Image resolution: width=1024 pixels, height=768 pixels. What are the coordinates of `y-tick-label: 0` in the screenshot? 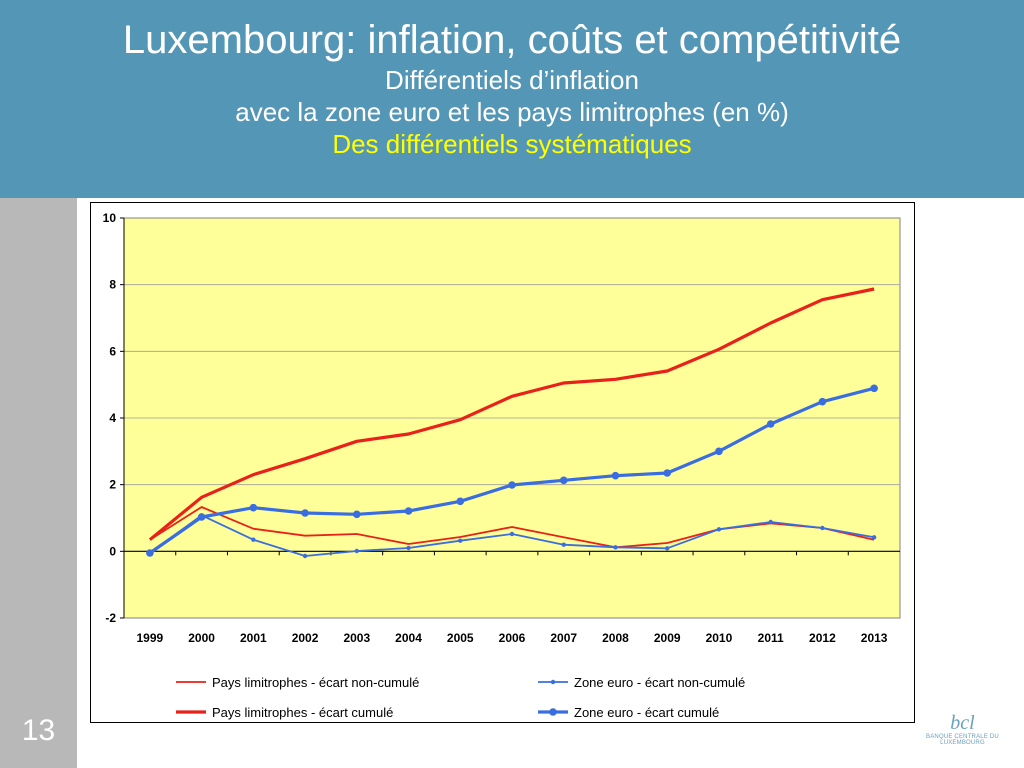 It's located at (112, 551).